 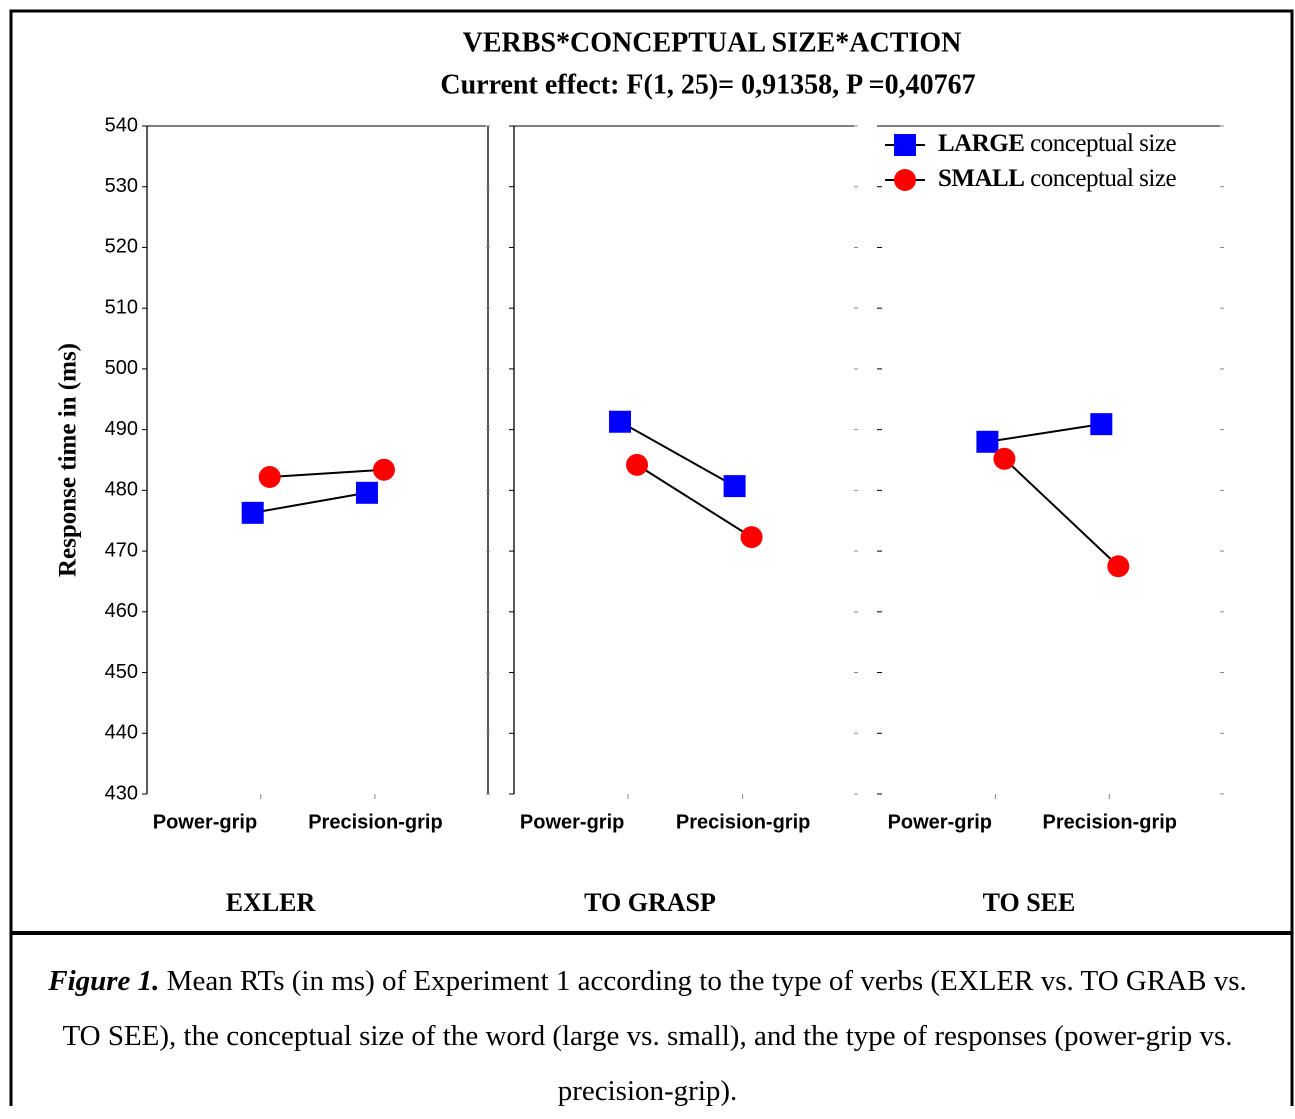 What do you see at coordinates (121, 247) in the screenshot?
I see `y-tick-label: 520` at bounding box center [121, 247].